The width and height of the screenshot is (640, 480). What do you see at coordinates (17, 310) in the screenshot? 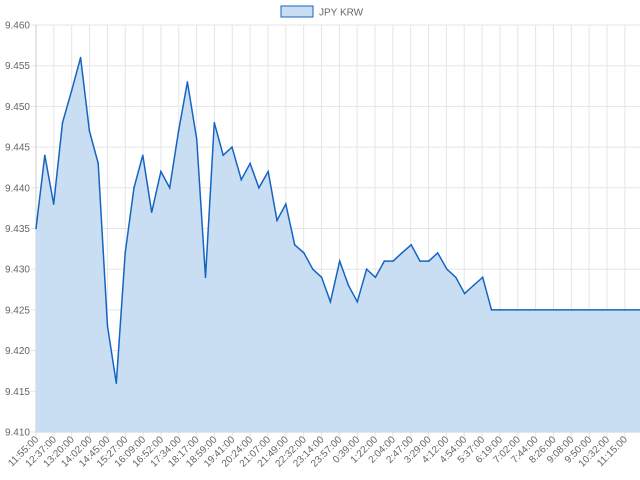
I see `y-tick-label: 9.425` at bounding box center [17, 310].